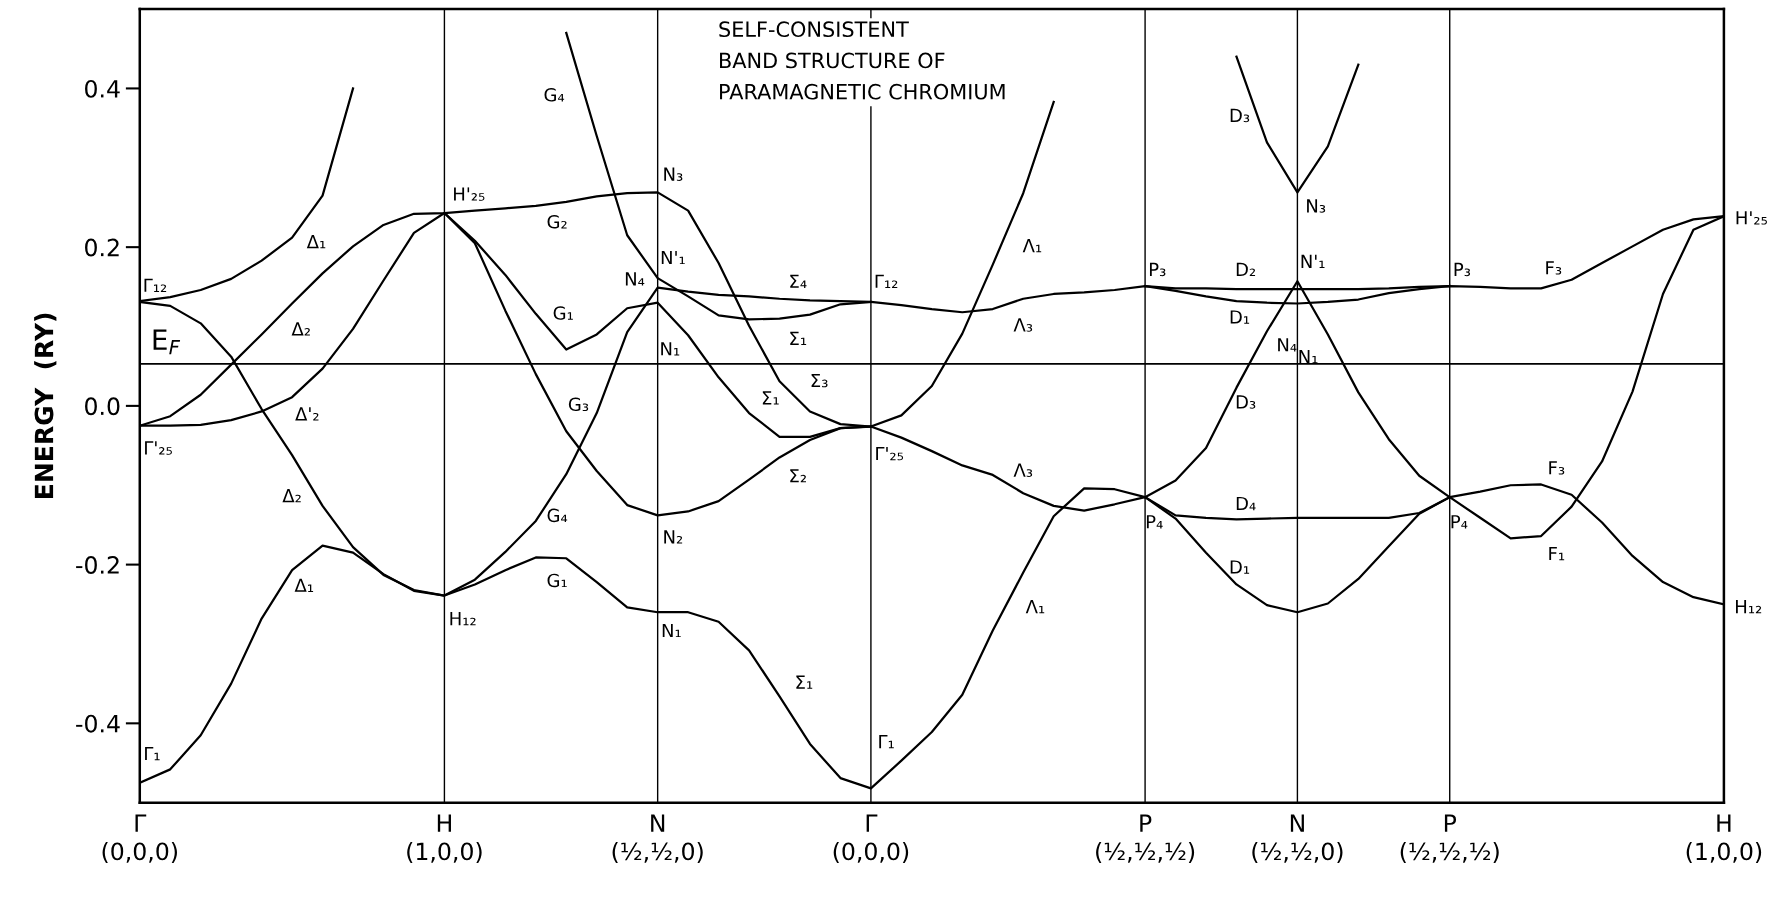 This screenshot has width=1792, height=907. Describe the element at coordinates (97, 565) in the screenshot. I see `y-tick-label: -0.2` at that location.